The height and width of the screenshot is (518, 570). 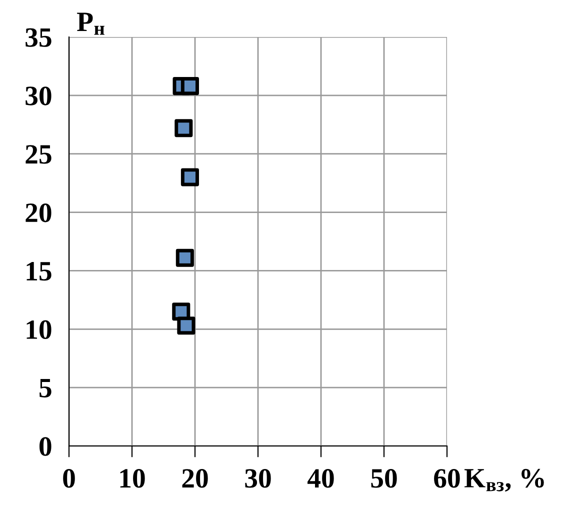 I want to click on x-axis-title: K$_{вз}$, %, so click(x=504, y=480).